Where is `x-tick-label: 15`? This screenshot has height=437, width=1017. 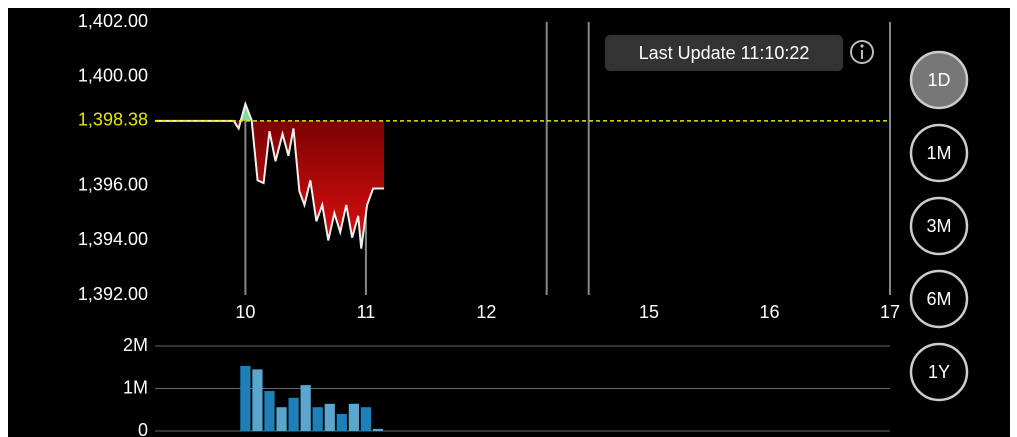 x-tick-label: 15 is located at coordinates (649, 312).